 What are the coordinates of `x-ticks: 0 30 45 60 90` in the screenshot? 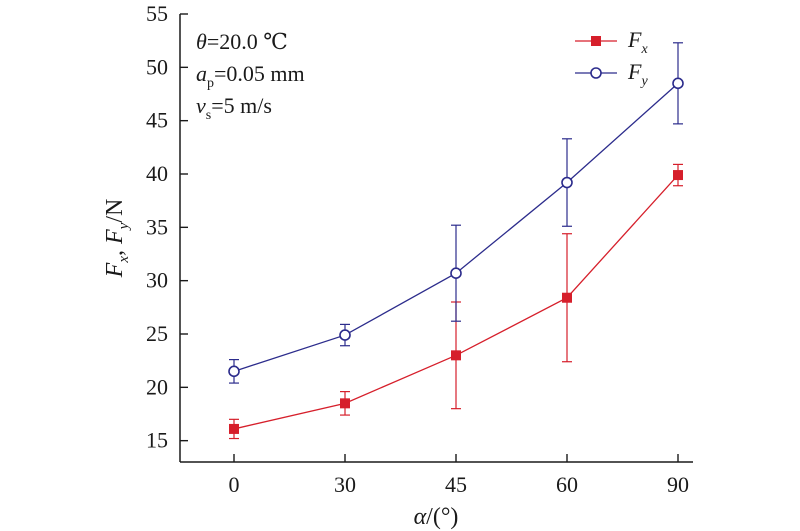 It's located at (459, 475).